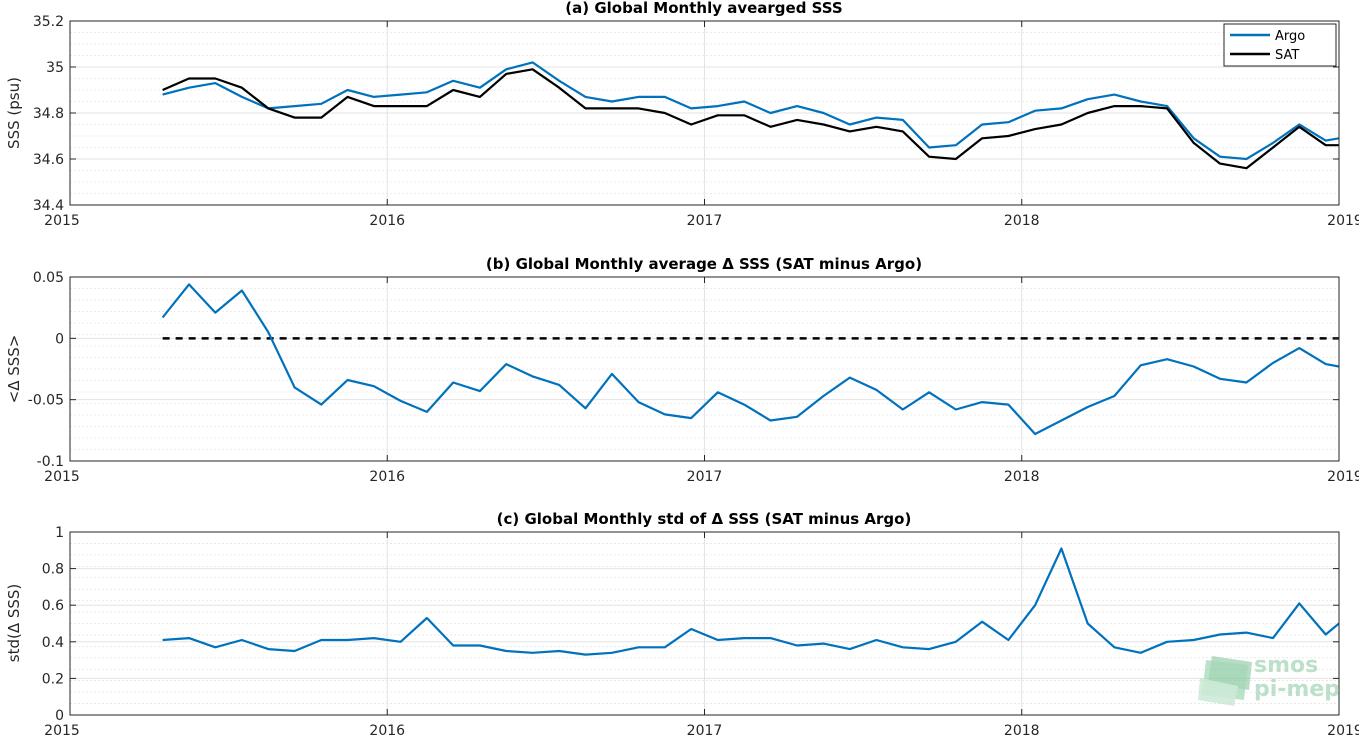  What do you see at coordinates (1287, 55) in the screenshot?
I see `legend-sat-label: SAT` at bounding box center [1287, 55].